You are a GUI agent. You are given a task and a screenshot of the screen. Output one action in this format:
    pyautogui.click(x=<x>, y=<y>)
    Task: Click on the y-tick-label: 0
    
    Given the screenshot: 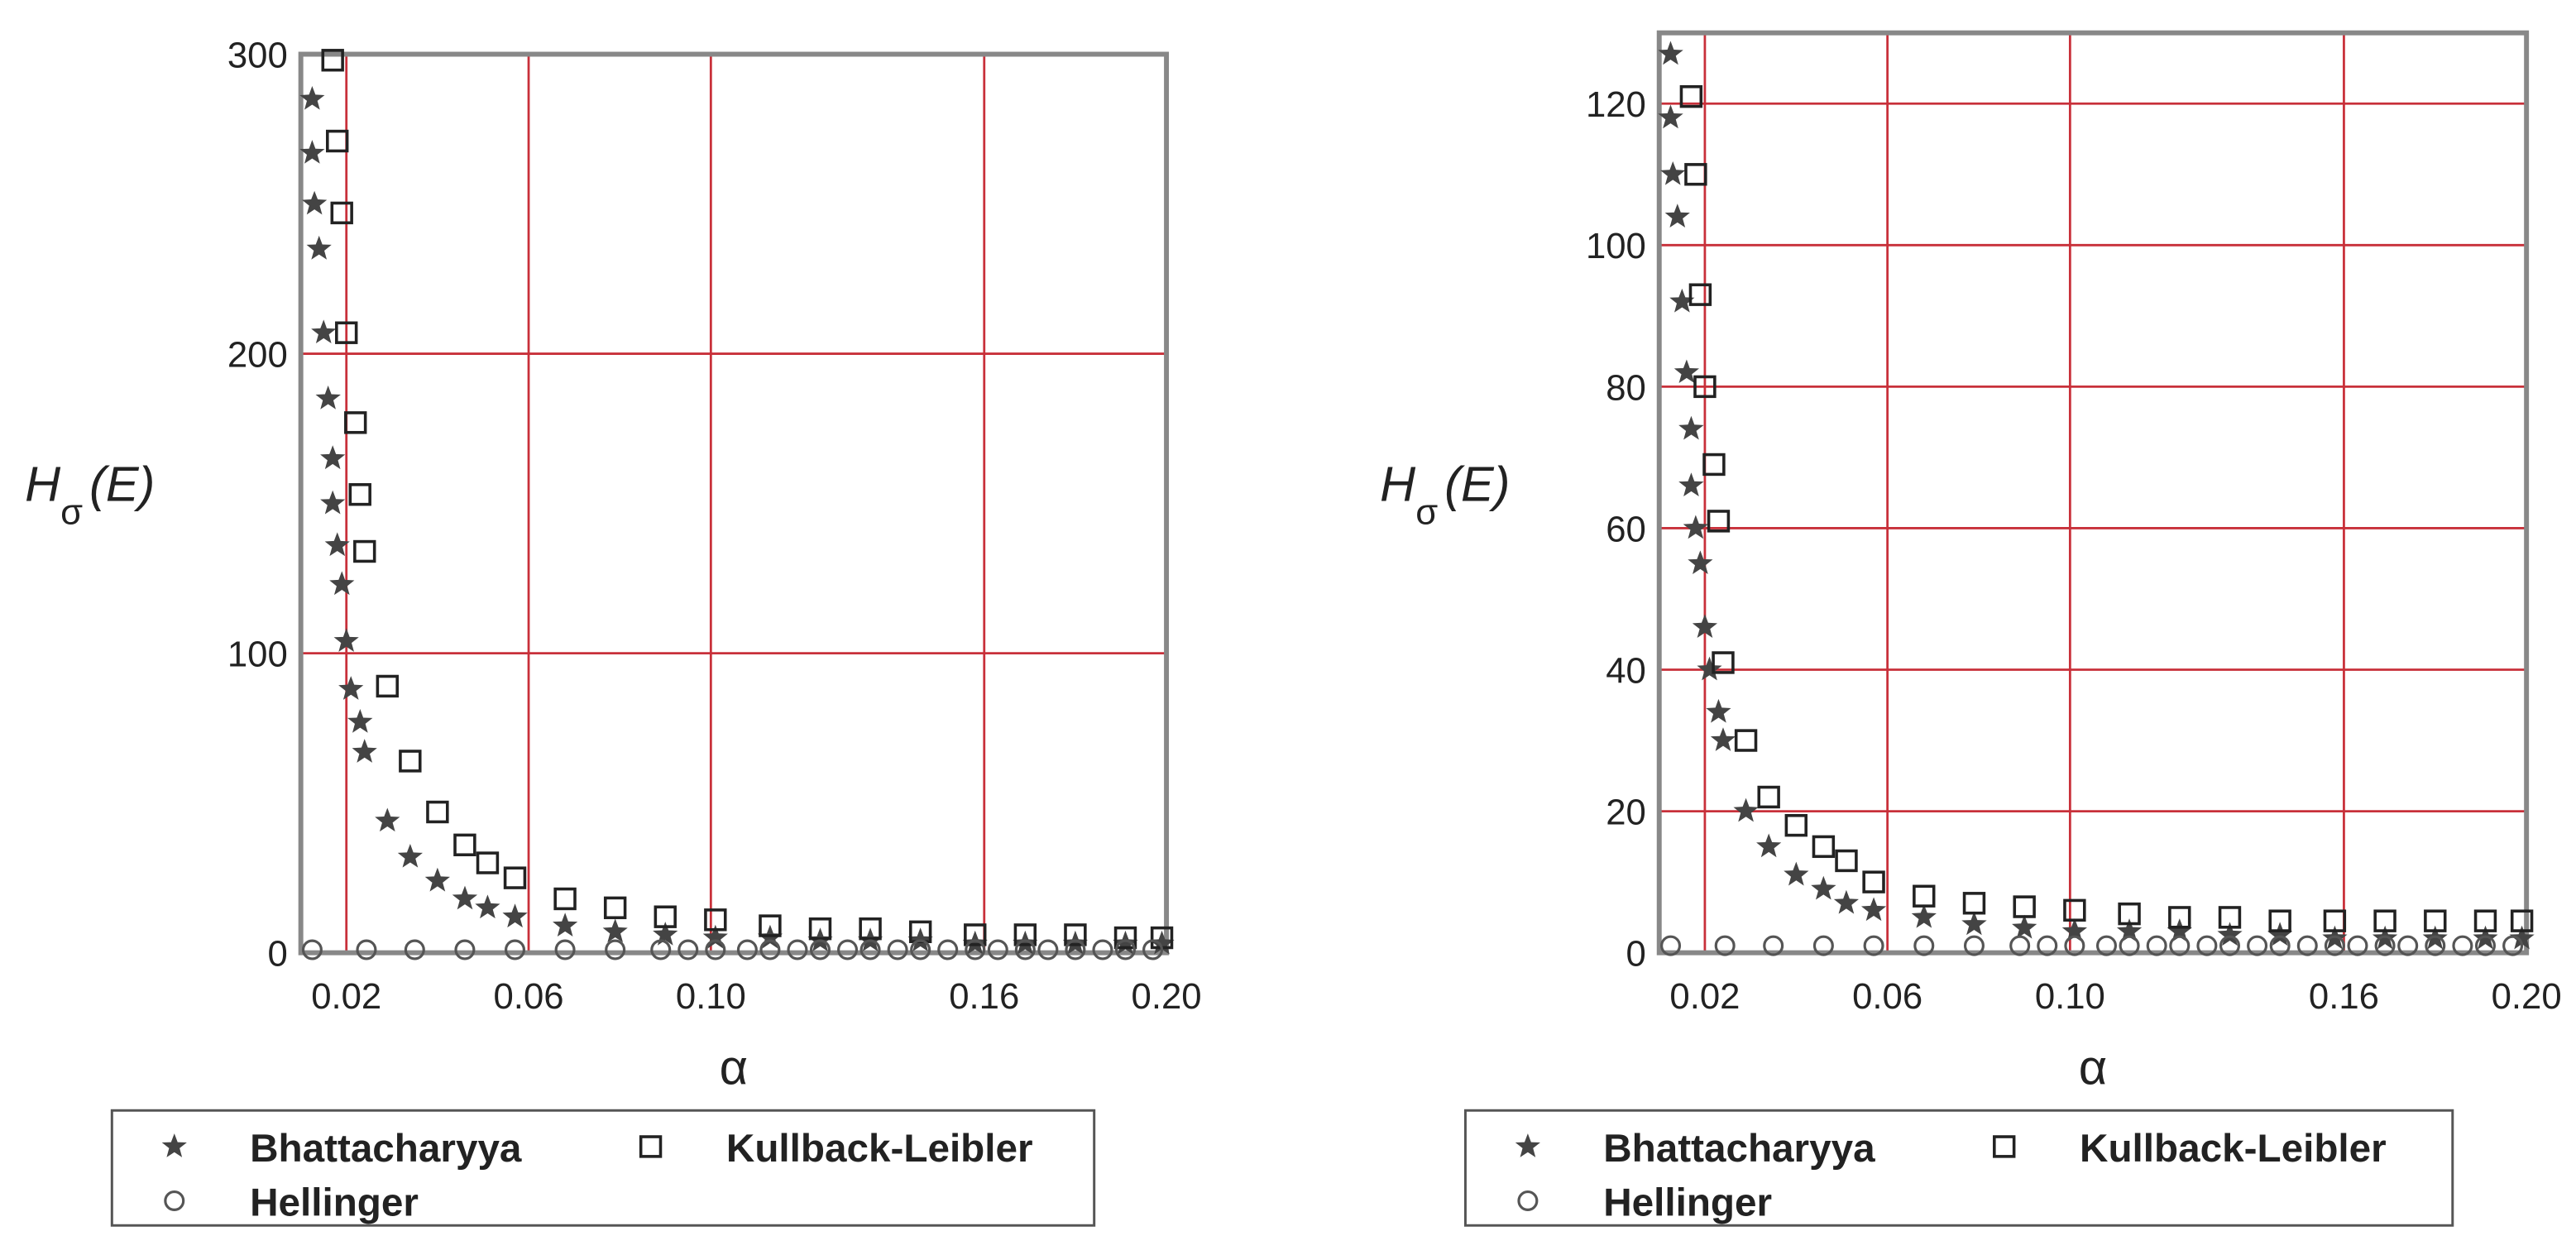 What is the action you would take?
    pyautogui.click(x=277, y=954)
    